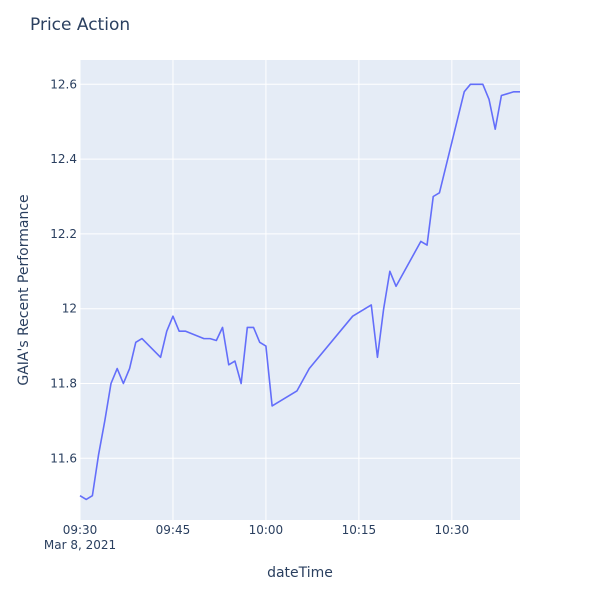 Image resolution: width=600 pixels, height=604 pixels. What do you see at coordinates (63, 159) in the screenshot?
I see `y-tick-label: 12.4` at bounding box center [63, 159].